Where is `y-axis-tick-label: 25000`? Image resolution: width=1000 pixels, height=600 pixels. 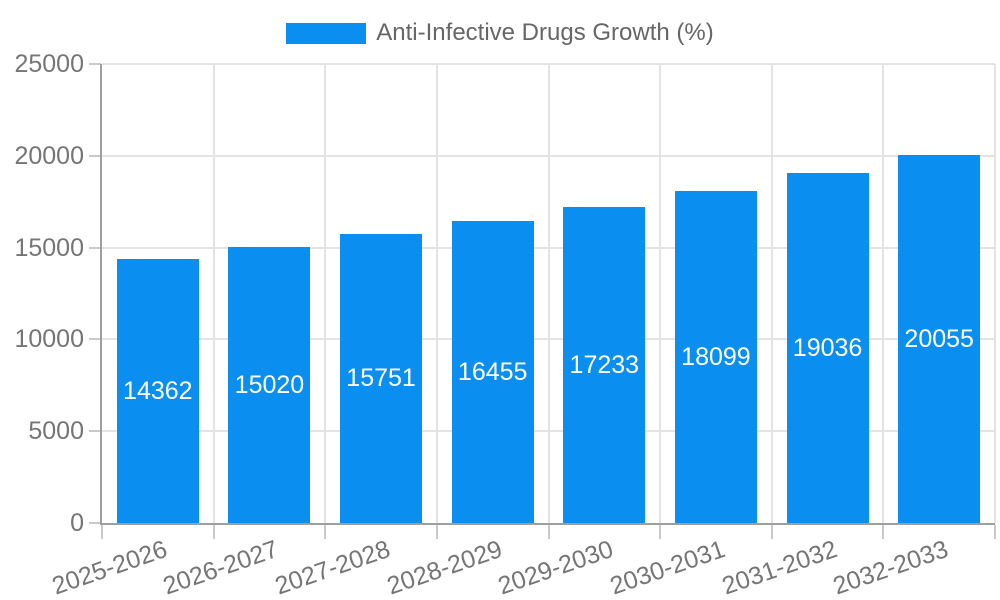 y-axis-tick-label: 25000 is located at coordinates (49, 64).